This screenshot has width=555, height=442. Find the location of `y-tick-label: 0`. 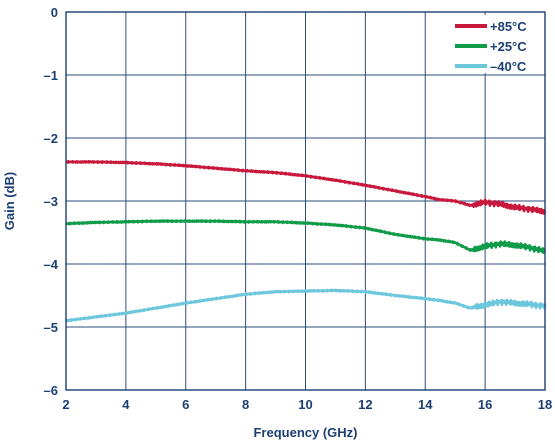

y-tick-label: 0 is located at coordinates (54, 12).